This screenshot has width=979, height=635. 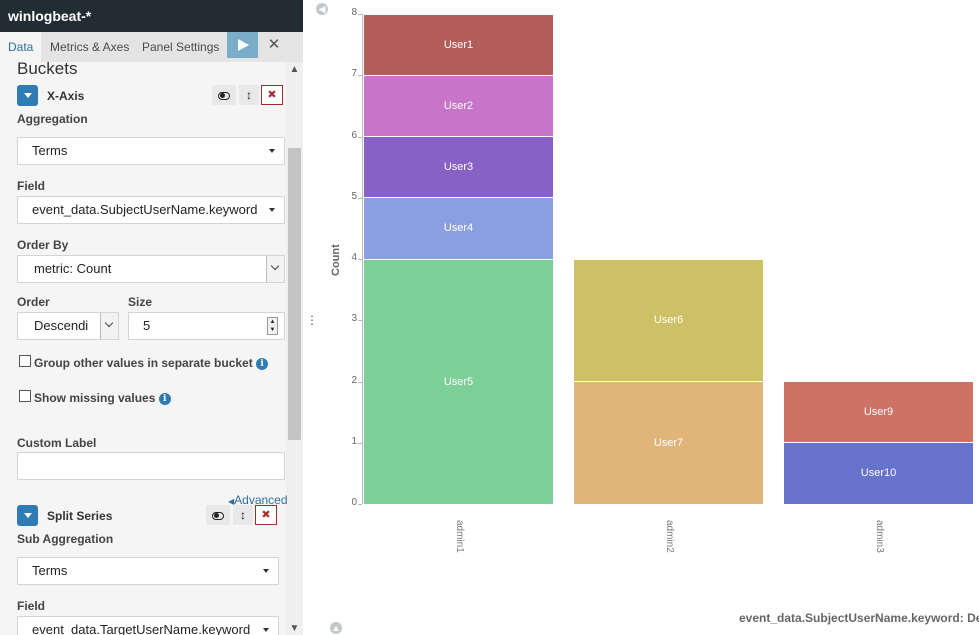 I want to click on discard-changes-button: ✕, so click(x=274, y=45).